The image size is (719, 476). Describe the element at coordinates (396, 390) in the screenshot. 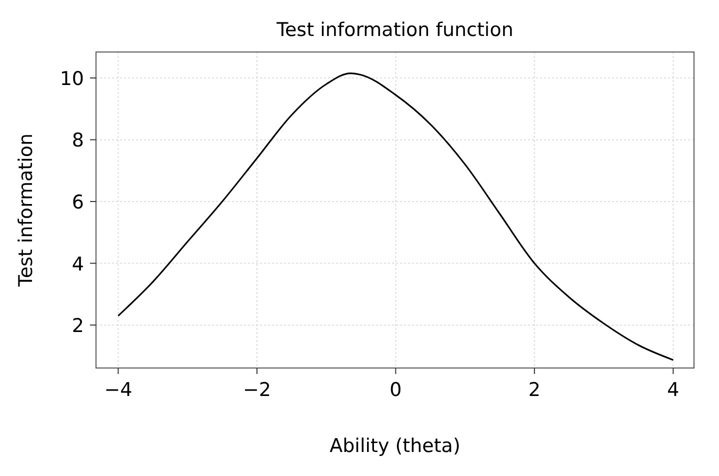

I see `x-tick-label: 0` at that location.